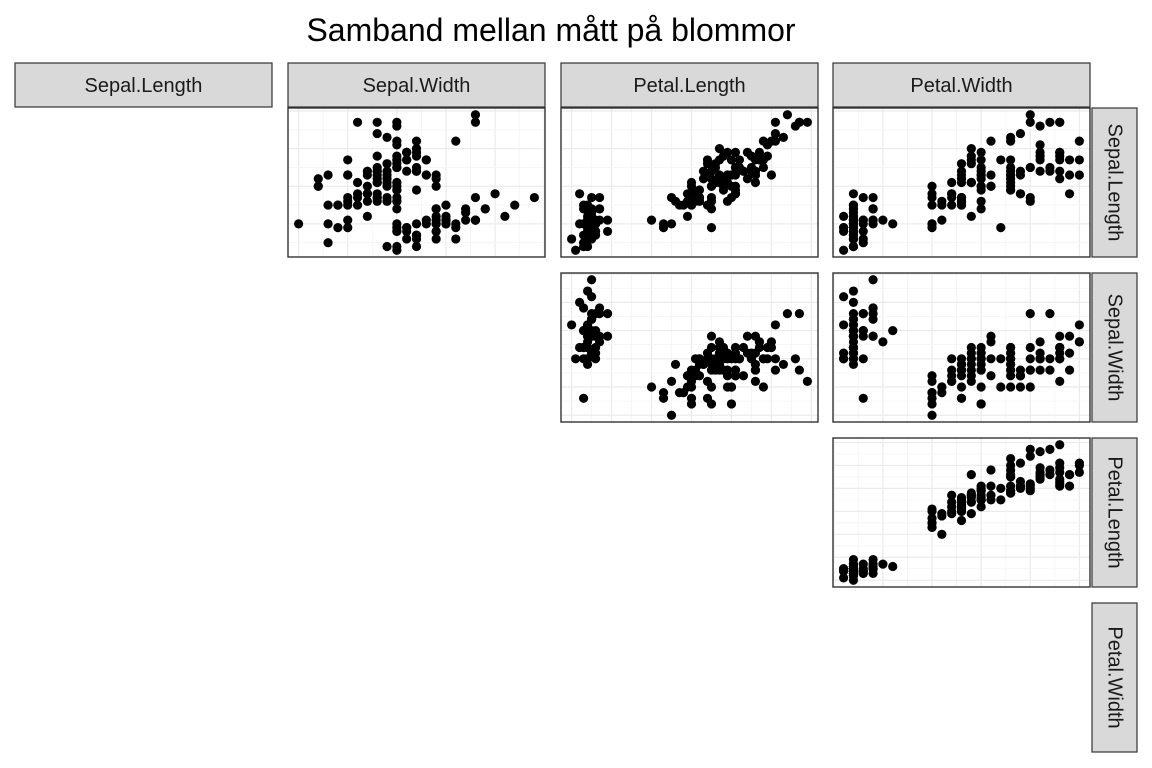 The width and height of the screenshot is (1152, 768). I want to click on column-strip-label: Sepal.Width, so click(417, 86).